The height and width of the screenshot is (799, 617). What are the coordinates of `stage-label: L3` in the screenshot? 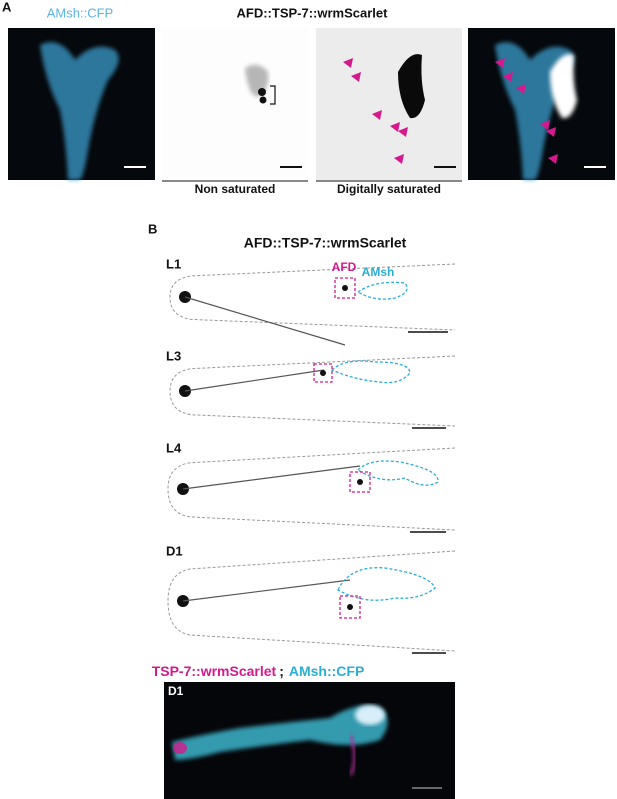 It's located at (173, 355).